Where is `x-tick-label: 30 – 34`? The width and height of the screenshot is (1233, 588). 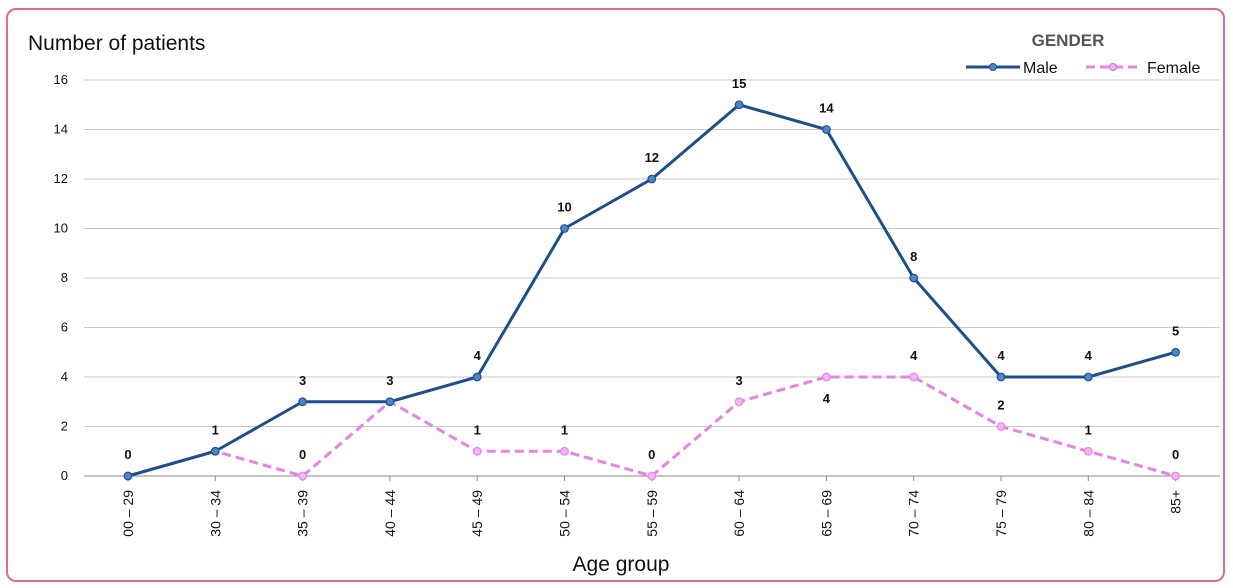 x-tick-label: 30 – 34 is located at coordinates (215, 513).